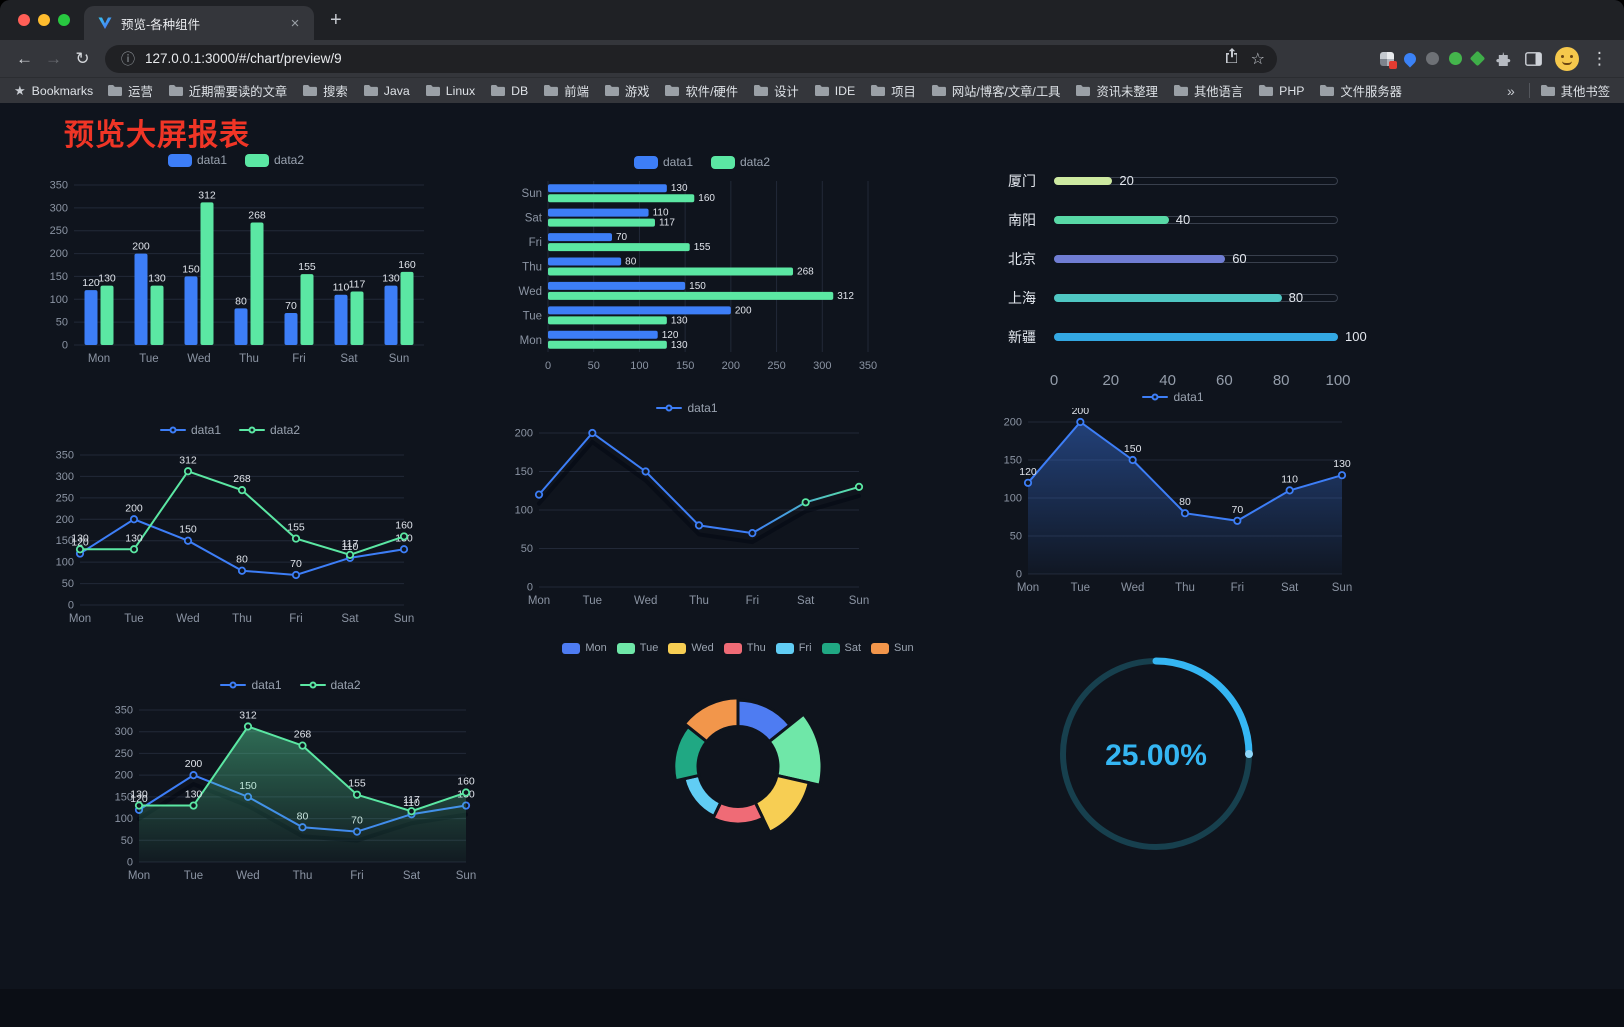 The width and height of the screenshot is (1624, 1027). I want to click on zoom-window-button, so click(64, 20).